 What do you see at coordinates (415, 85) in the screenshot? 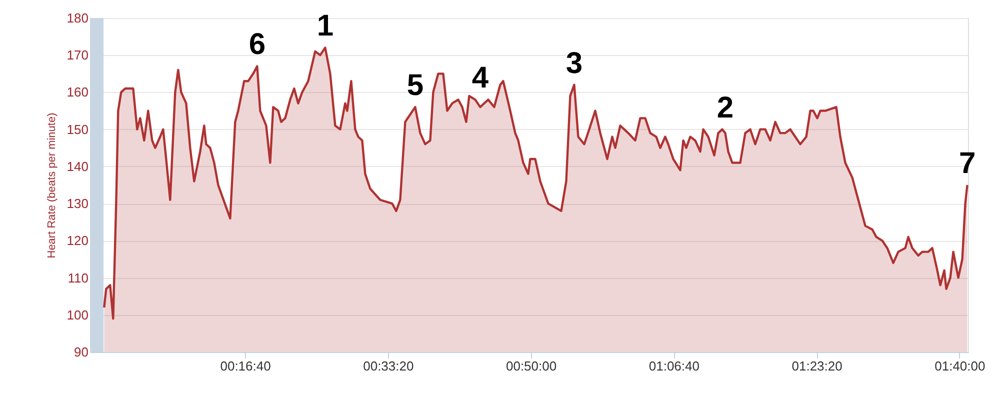
I see `annotation: 5` at bounding box center [415, 85].